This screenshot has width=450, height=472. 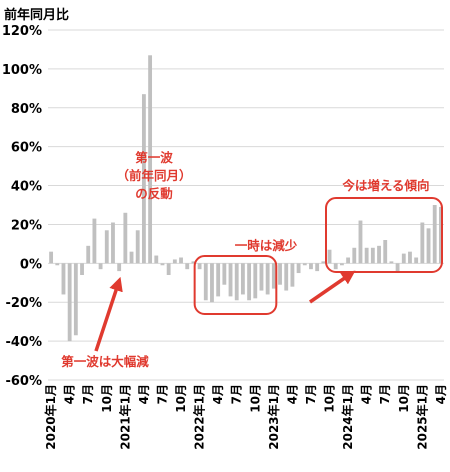 I want to click on y-tick-label: 20%, so click(x=26, y=225).